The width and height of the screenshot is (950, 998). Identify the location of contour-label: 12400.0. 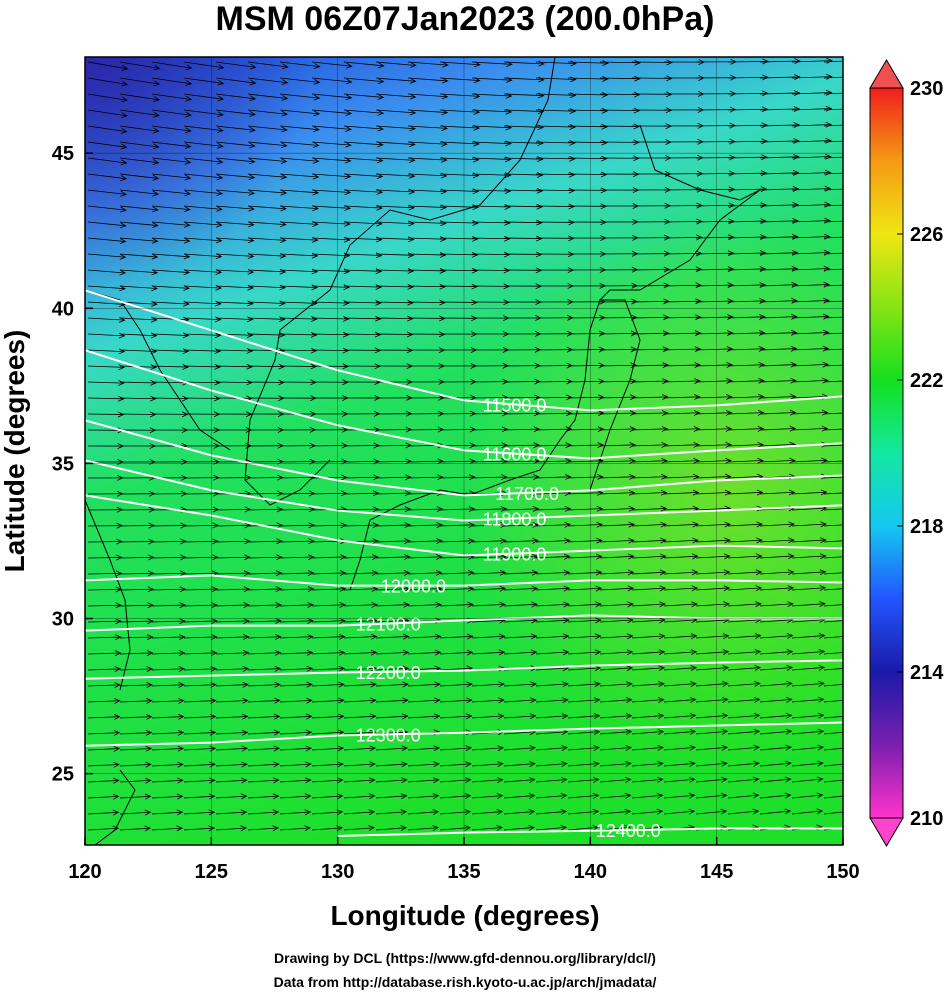
(628, 831).